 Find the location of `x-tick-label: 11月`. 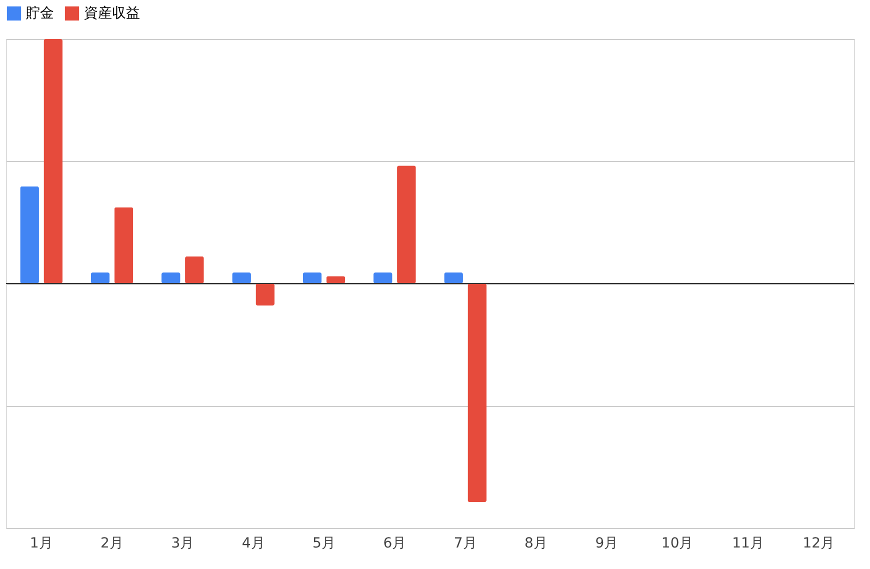

x-tick-label: 11月 is located at coordinates (748, 544).